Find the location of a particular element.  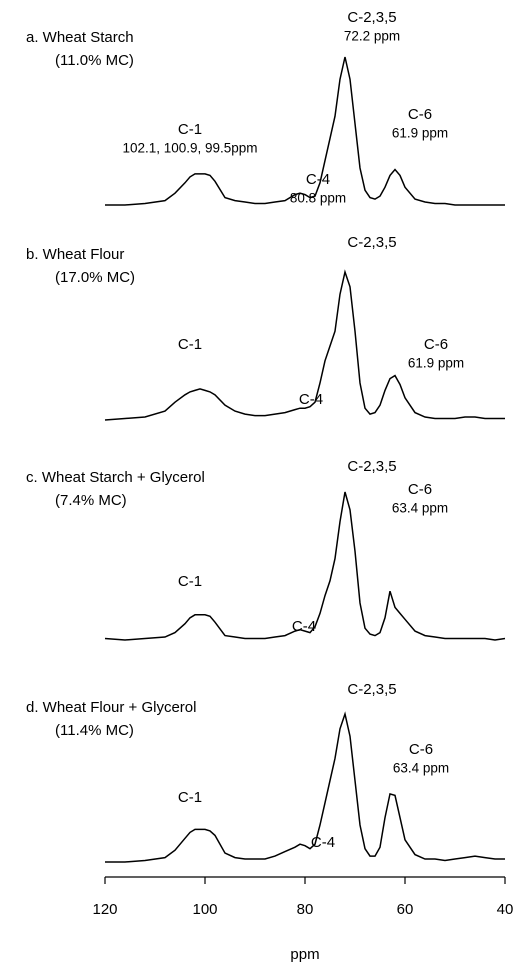

x-tick-label: 40 is located at coordinates (505, 909).